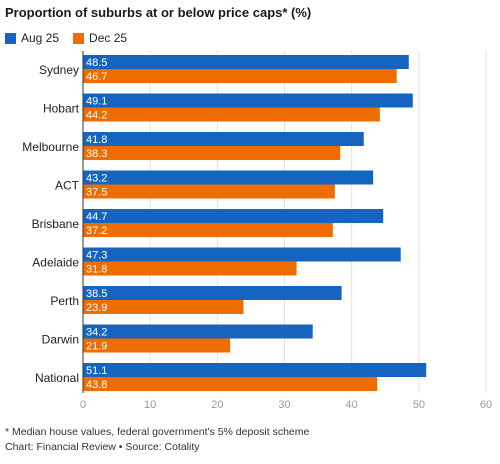  I want to click on category-label-darwin: Darwin, so click(60, 340).